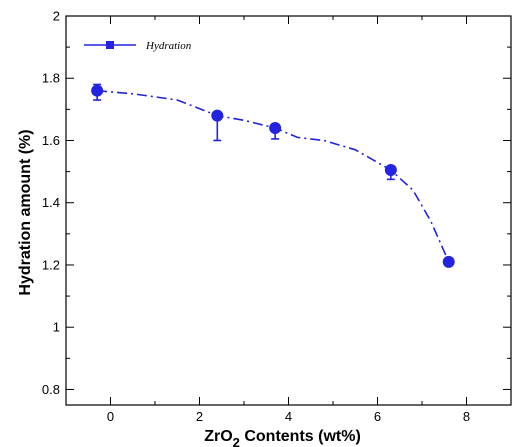  I want to click on y-tick-label: 0.8, so click(51, 389).